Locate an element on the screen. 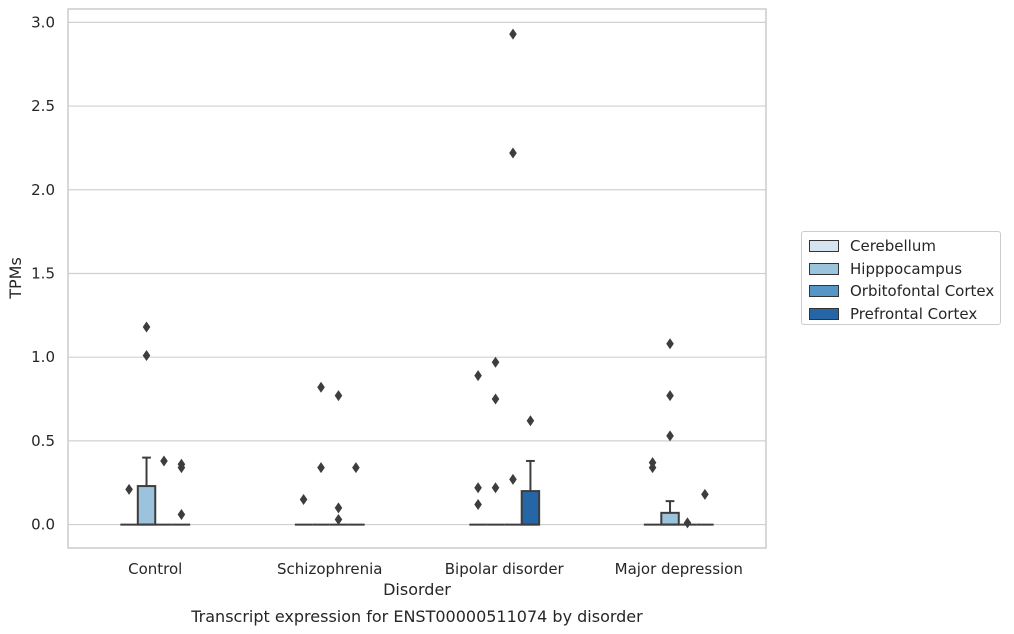 This screenshot has height=634, width=1014. y-tick-labels: 0.0 0.5 1.0 1.5 2.0 2.5 3.0 is located at coordinates (43, 273).